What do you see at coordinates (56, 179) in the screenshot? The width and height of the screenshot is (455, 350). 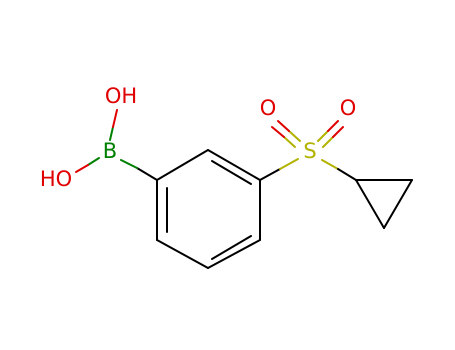 I see `atom-label: HO` at bounding box center [56, 179].